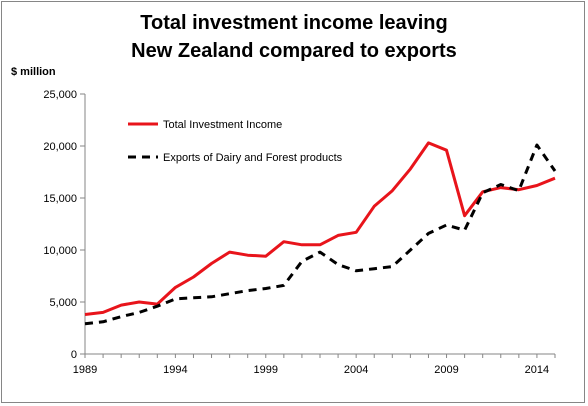  Describe the element at coordinates (60, 95) in the screenshot. I see `y-tick-label: 25,000` at that location.